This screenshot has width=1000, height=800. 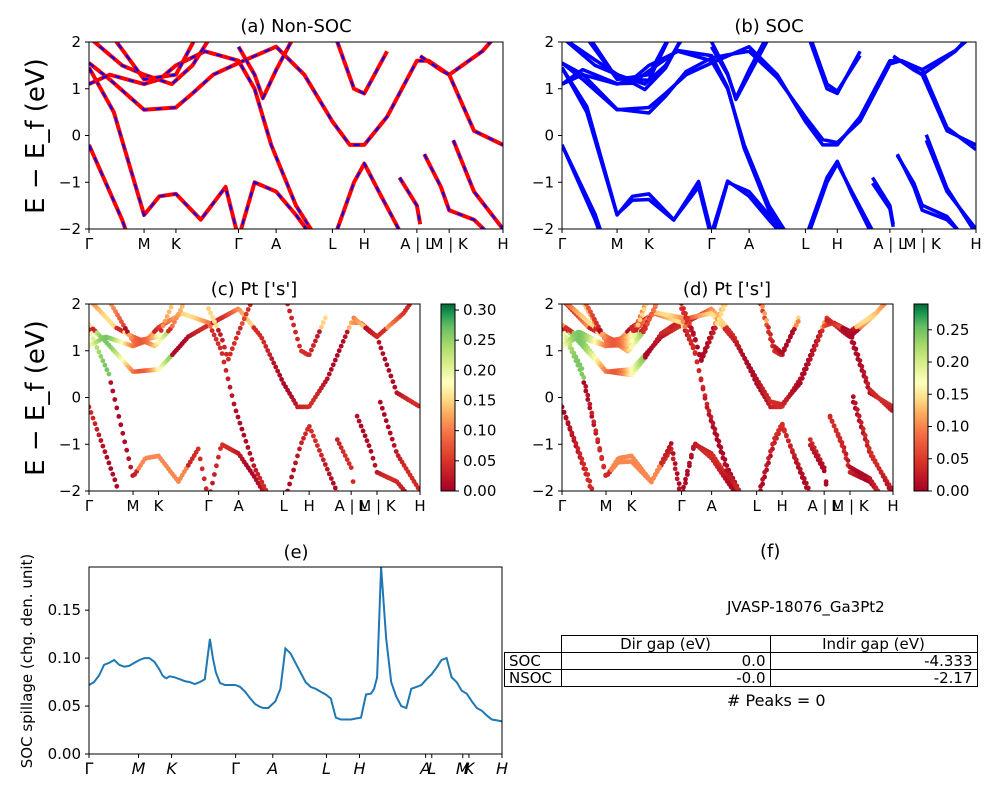 What do you see at coordinates (665, 678) in the screenshot?
I see `table-cell: -0.0` at bounding box center [665, 678].